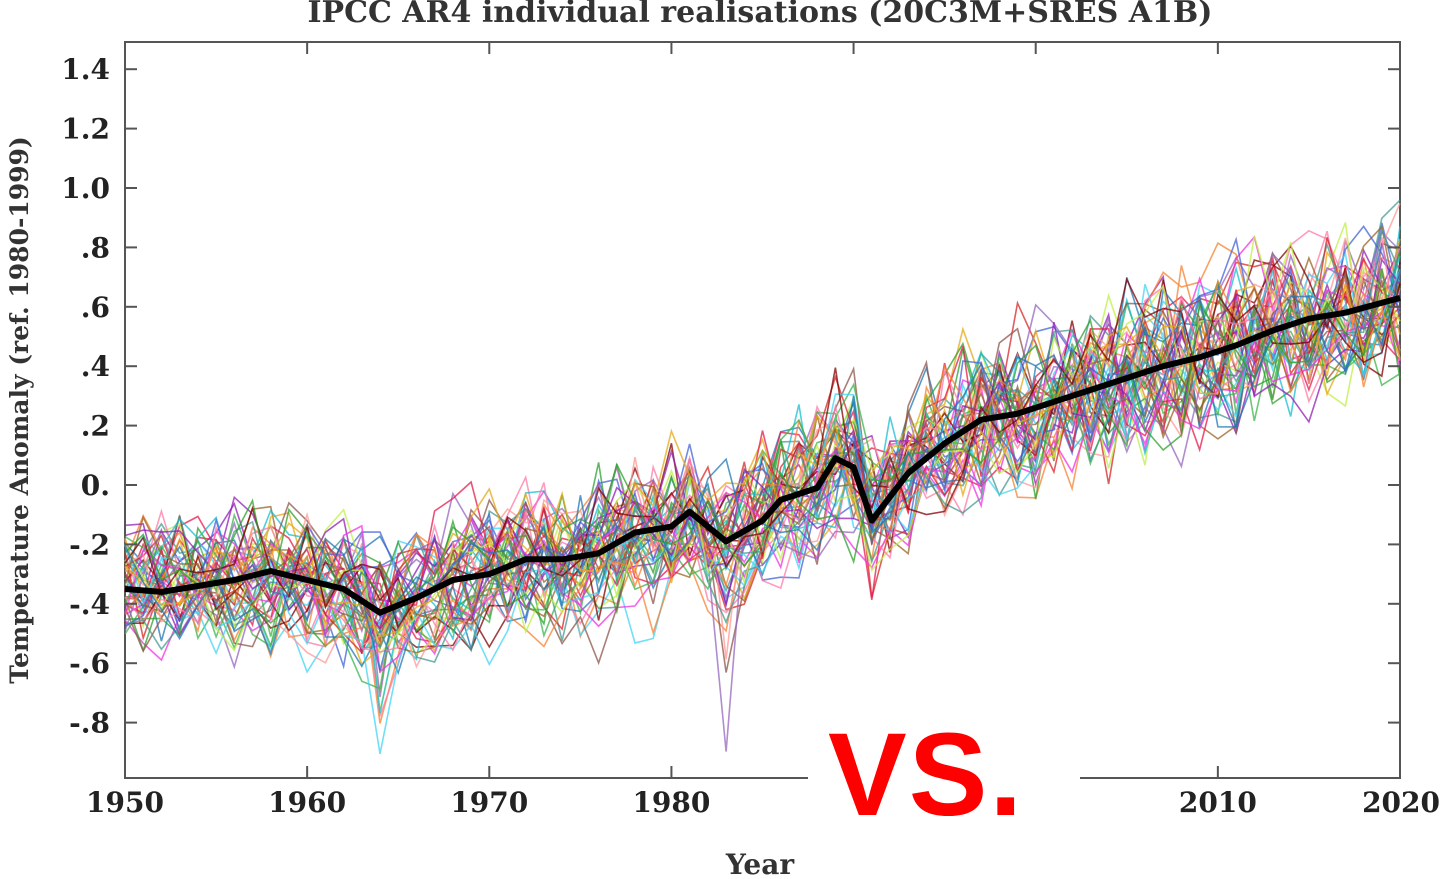 This screenshot has width=1440, height=879. I want to click on x-axis-label: Year, so click(760, 863).